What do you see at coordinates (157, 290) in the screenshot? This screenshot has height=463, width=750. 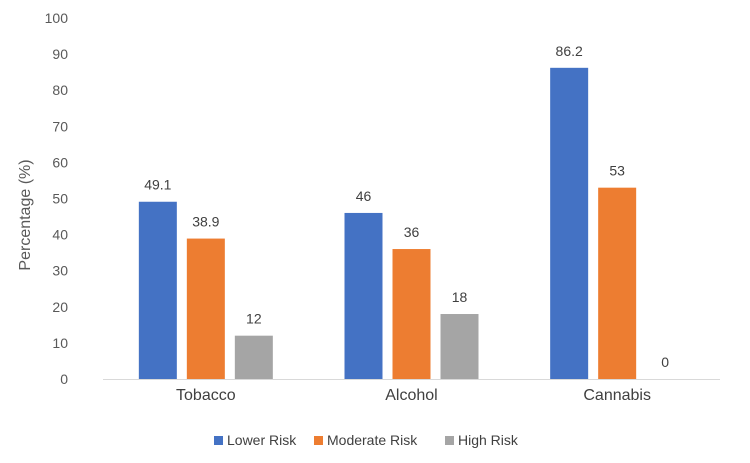 I see `bar-lower-risk-tobacco` at bounding box center [157, 290].